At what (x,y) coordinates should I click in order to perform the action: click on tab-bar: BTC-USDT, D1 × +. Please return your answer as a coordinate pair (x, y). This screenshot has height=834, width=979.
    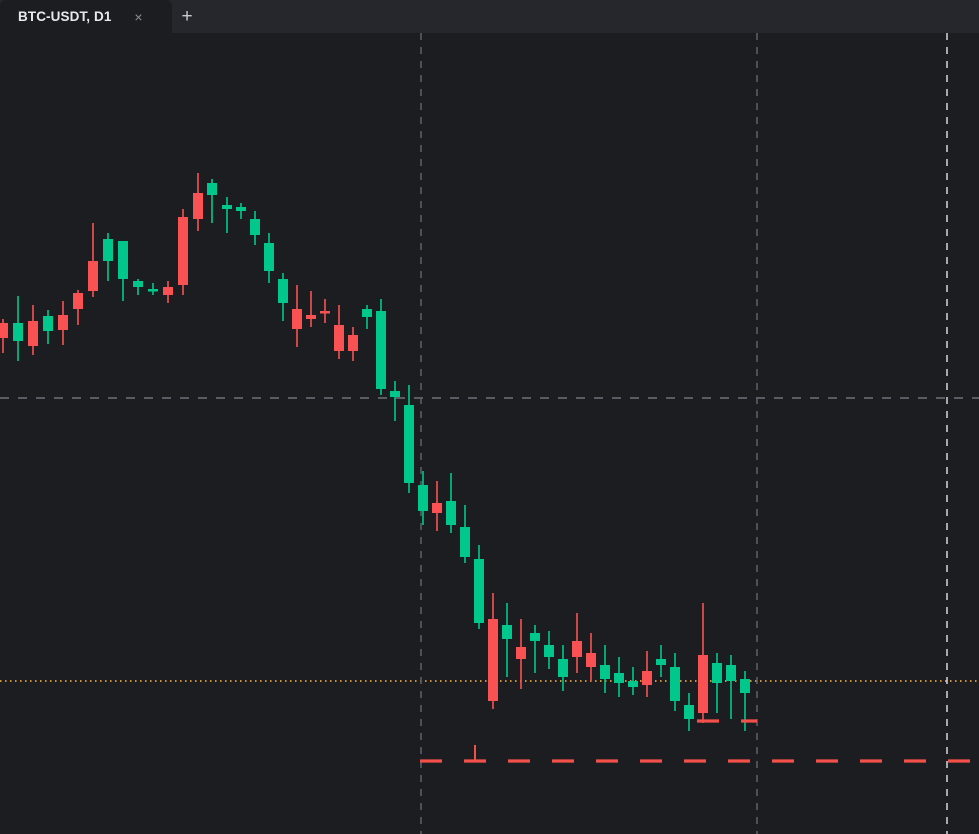
    Looking at the image, I should click on (489, 16).